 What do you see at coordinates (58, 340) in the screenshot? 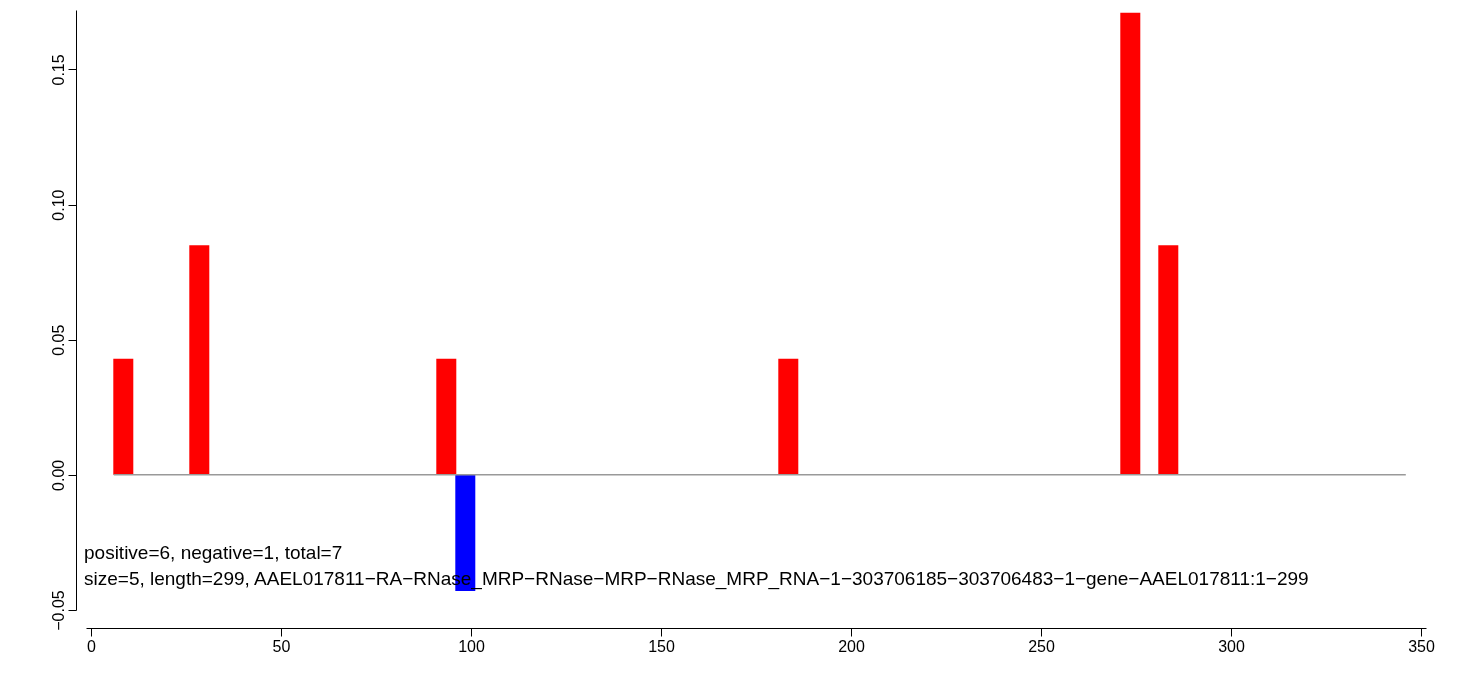
I see `y-tick-label: 0.05` at bounding box center [58, 340].